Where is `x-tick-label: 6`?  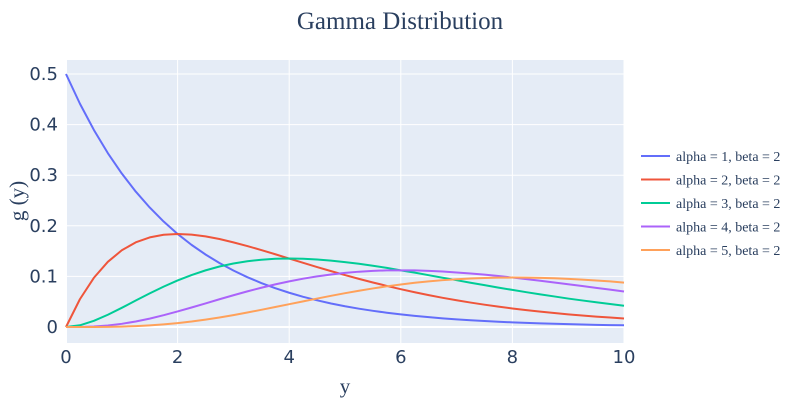
x-tick-label: 6 is located at coordinates (400, 357).